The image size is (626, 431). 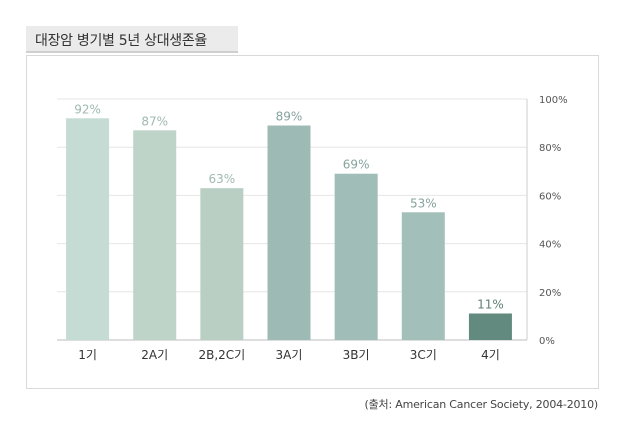 What do you see at coordinates (154, 355) in the screenshot?
I see `category-label: 2A기` at bounding box center [154, 355].